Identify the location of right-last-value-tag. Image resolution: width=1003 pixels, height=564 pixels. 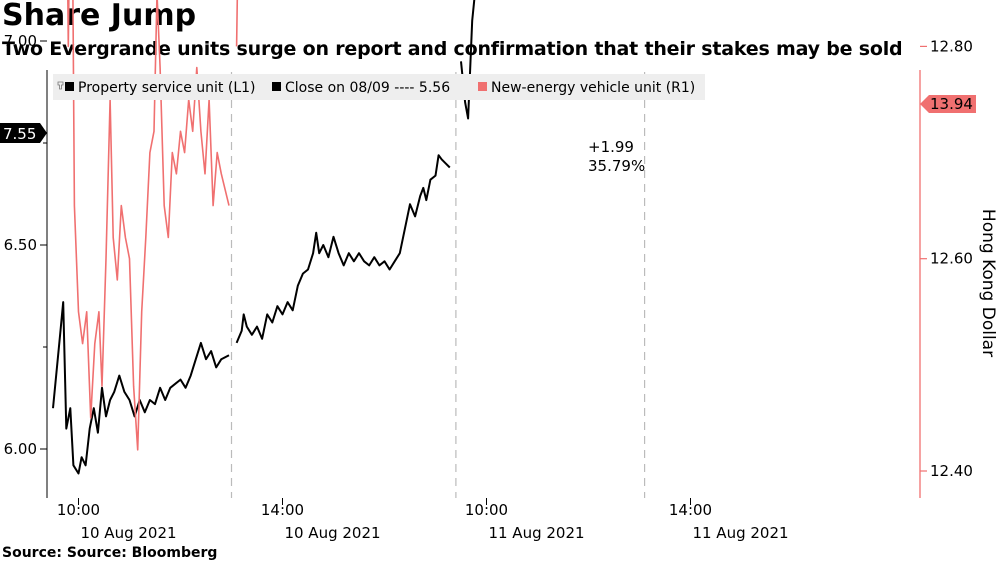
(948, 104).